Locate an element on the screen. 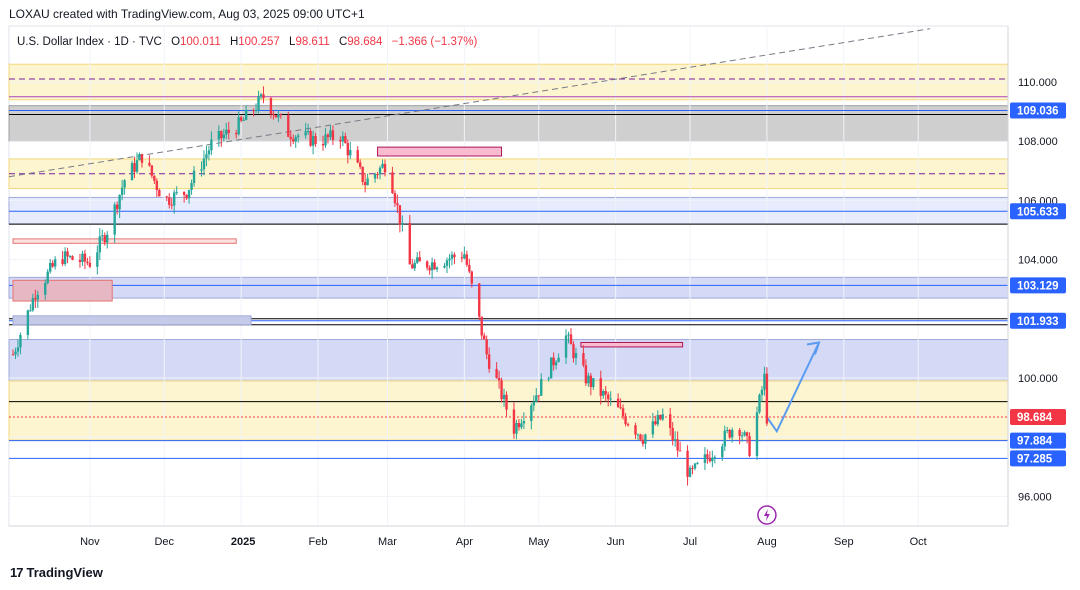 Image resolution: width=1080 pixels, height=590 pixels. high-label: H is located at coordinates (234, 42).